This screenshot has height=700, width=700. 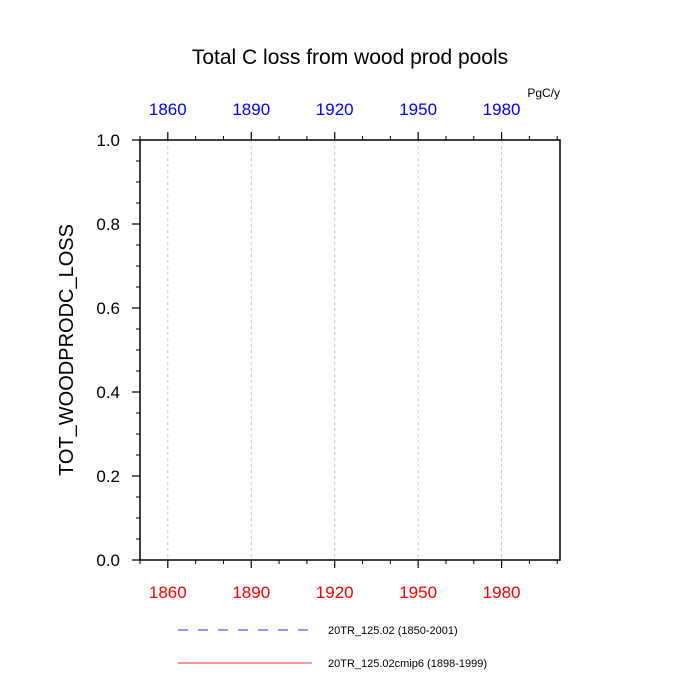 What do you see at coordinates (108, 476) in the screenshot?
I see `y-tick-label: 0.2` at bounding box center [108, 476].